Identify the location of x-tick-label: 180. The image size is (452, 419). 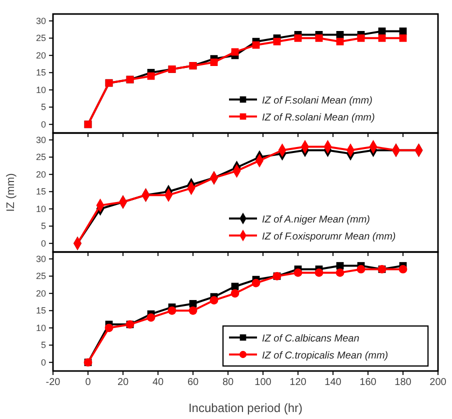
(403, 382).